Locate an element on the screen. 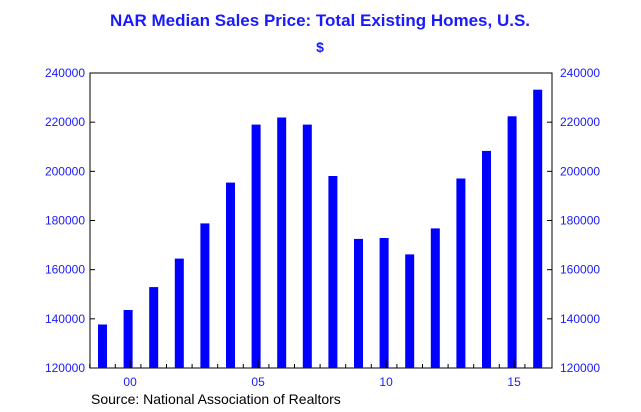 This screenshot has height=412, width=641. left-y-tick-label: 180000 is located at coordinates (65, 221).